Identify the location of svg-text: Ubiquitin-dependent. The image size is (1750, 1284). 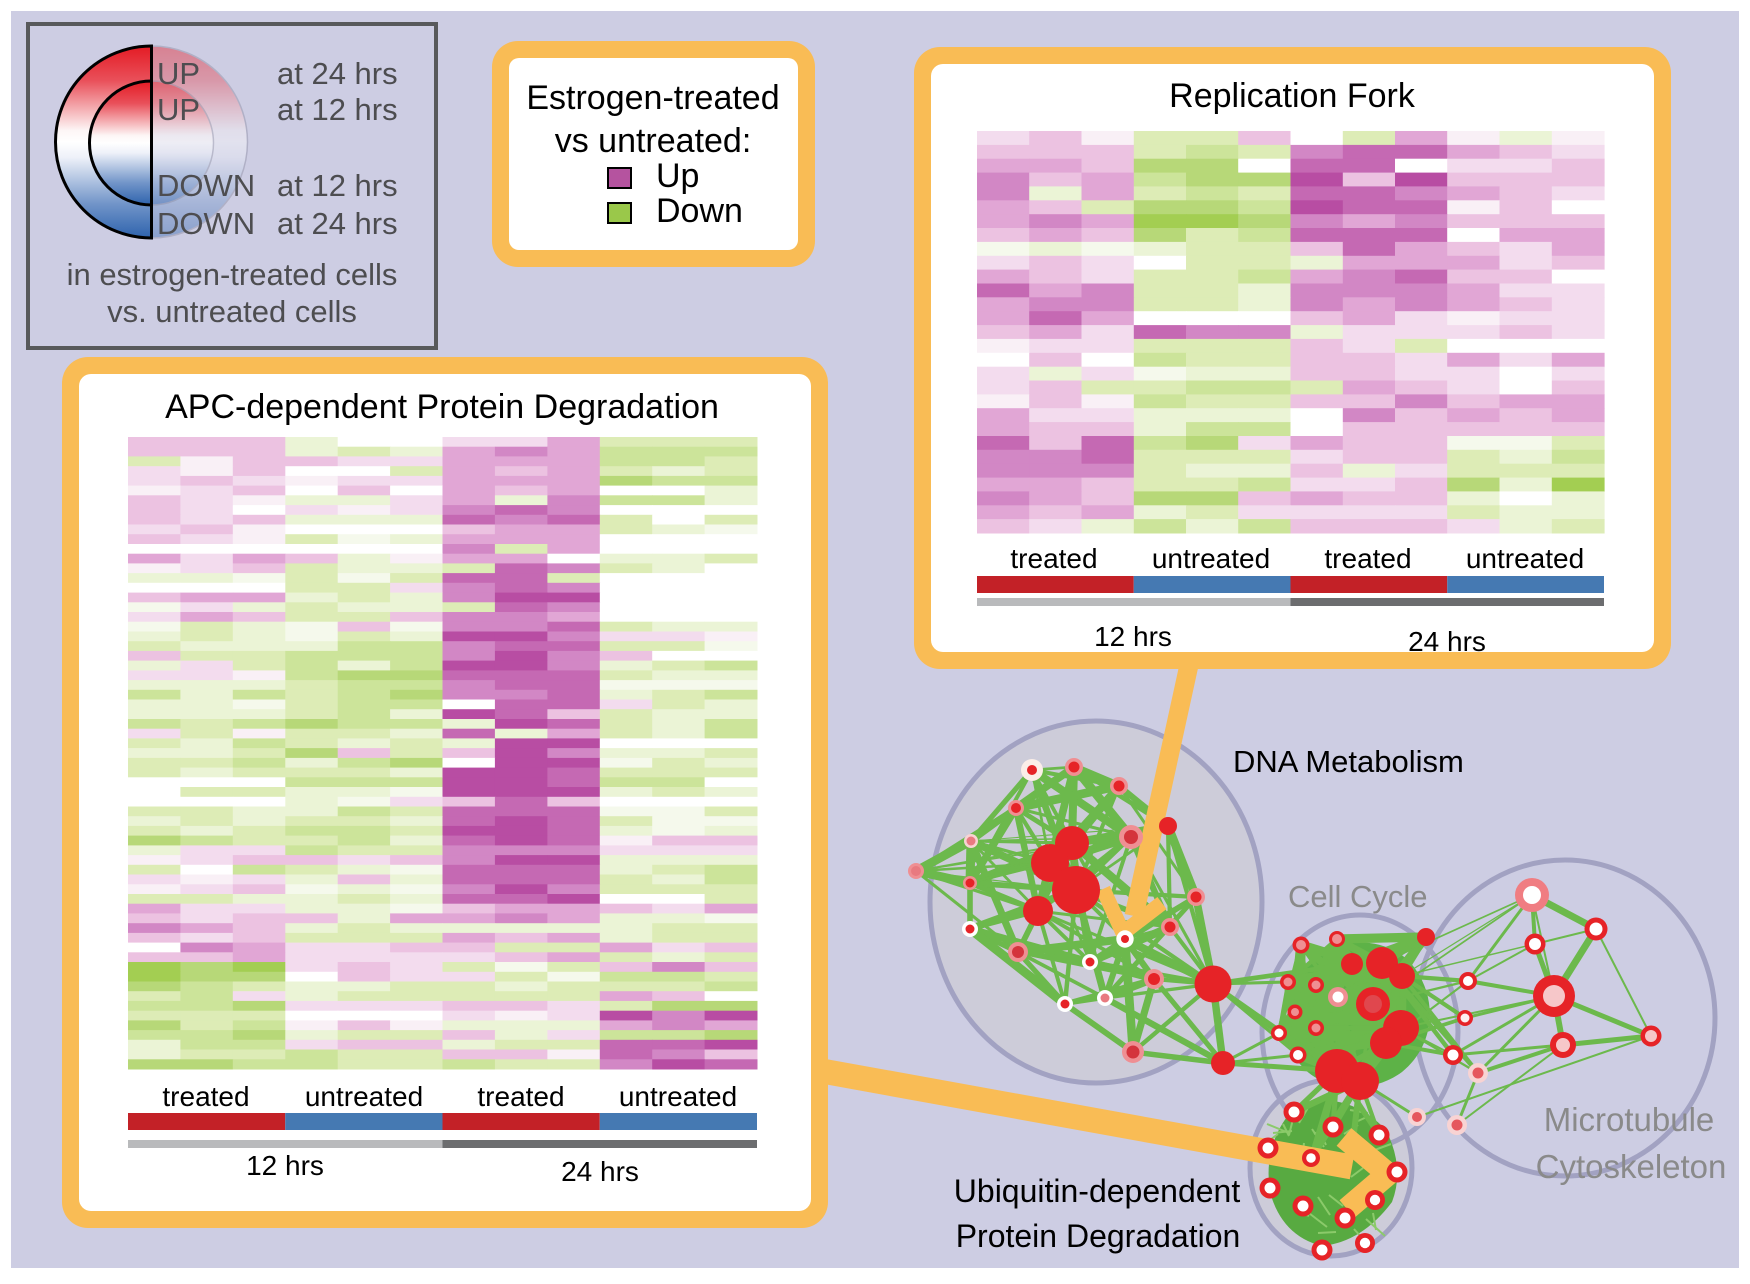
(1097, 1191).